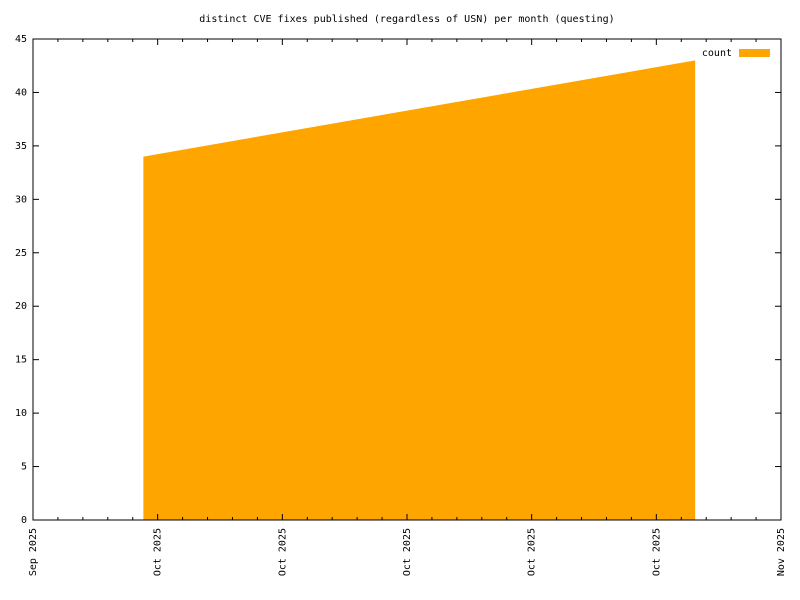  What do you see at coordinates (21, 413) in the screenshot?
I see `y-tick-label: 10` at bounding box center [21, 413].